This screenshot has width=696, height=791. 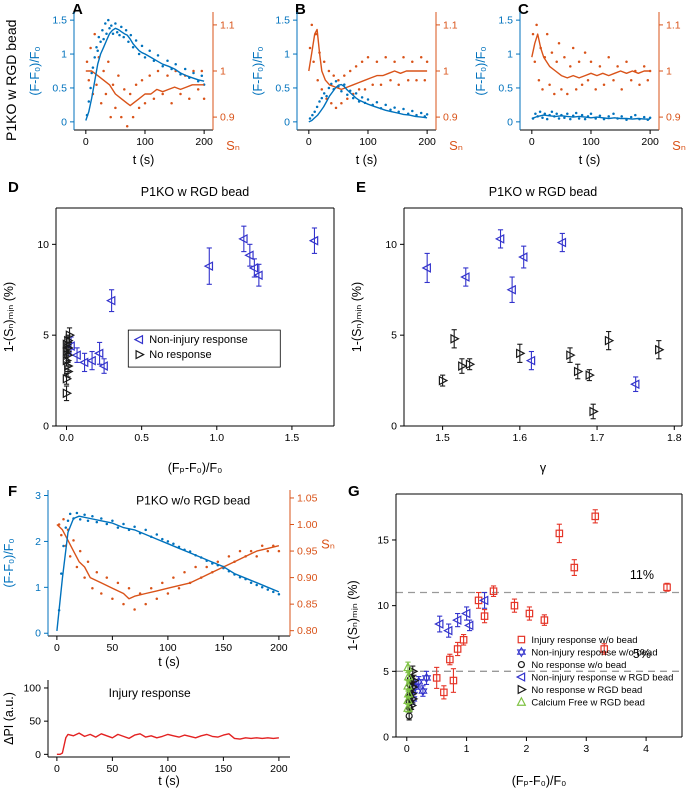 I want to click on svg-text: γ, so click(x=543, y=468).